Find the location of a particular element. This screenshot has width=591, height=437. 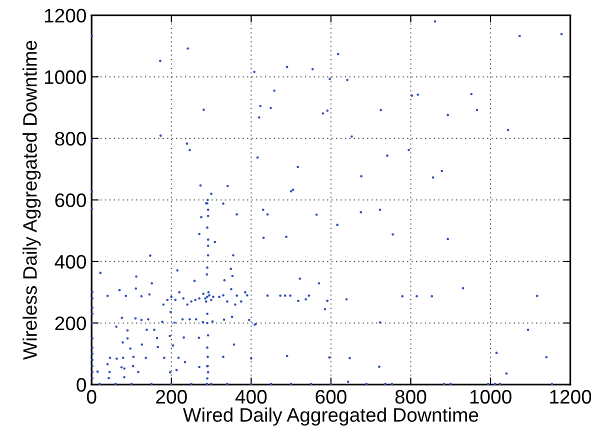

y-tick-label: 1200 is located at coordinates (65, 15).